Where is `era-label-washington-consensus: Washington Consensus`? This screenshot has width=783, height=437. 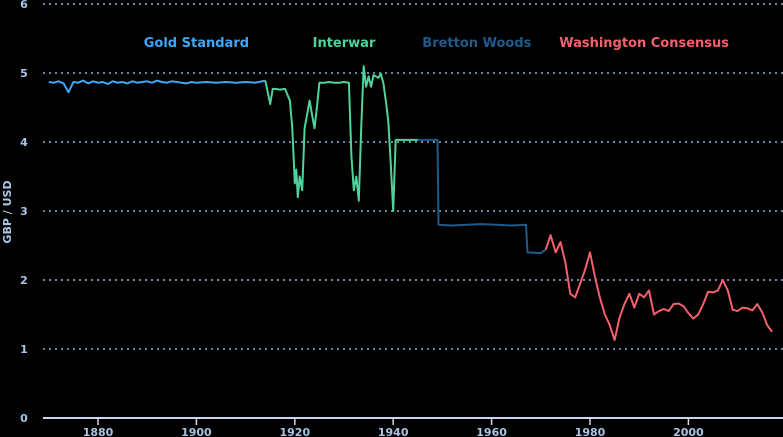
era-label-washington-consensus: Washington Consensus is located at coordinates (644, 43).